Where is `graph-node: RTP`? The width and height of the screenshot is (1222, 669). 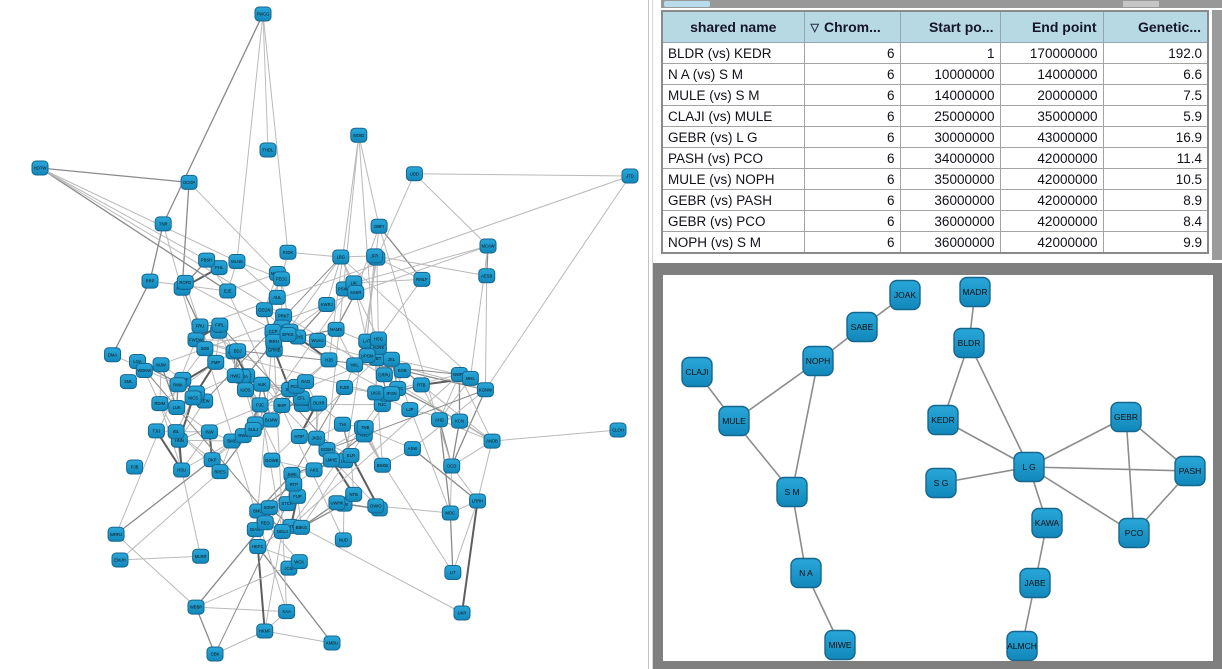 graph-node: RTP is located at coordinates (294, 484).